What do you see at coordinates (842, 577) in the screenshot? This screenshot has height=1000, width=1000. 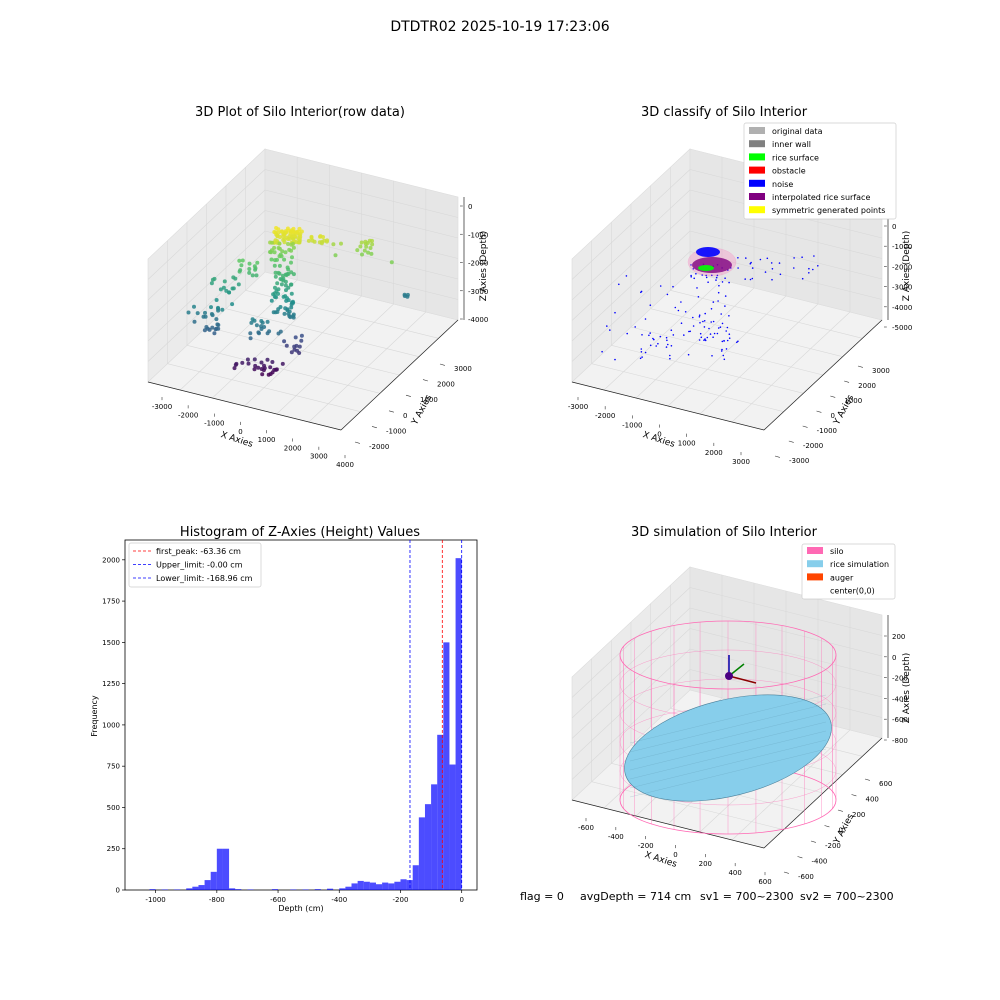 I see `legend-label: auger` at bounding box center [842, 577].